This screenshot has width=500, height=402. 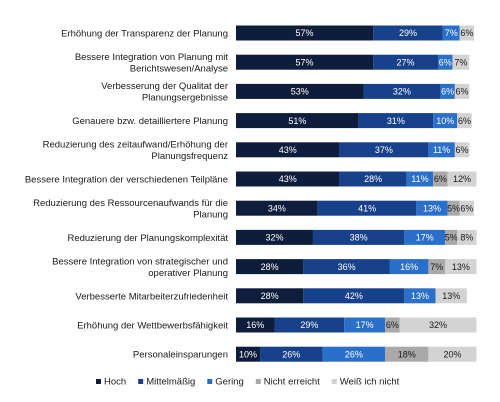 What do you see at coordinates (292, 382) in the screenshot?
I see `legend-label: Nicht erreicht` at bounding box center [292, 382].